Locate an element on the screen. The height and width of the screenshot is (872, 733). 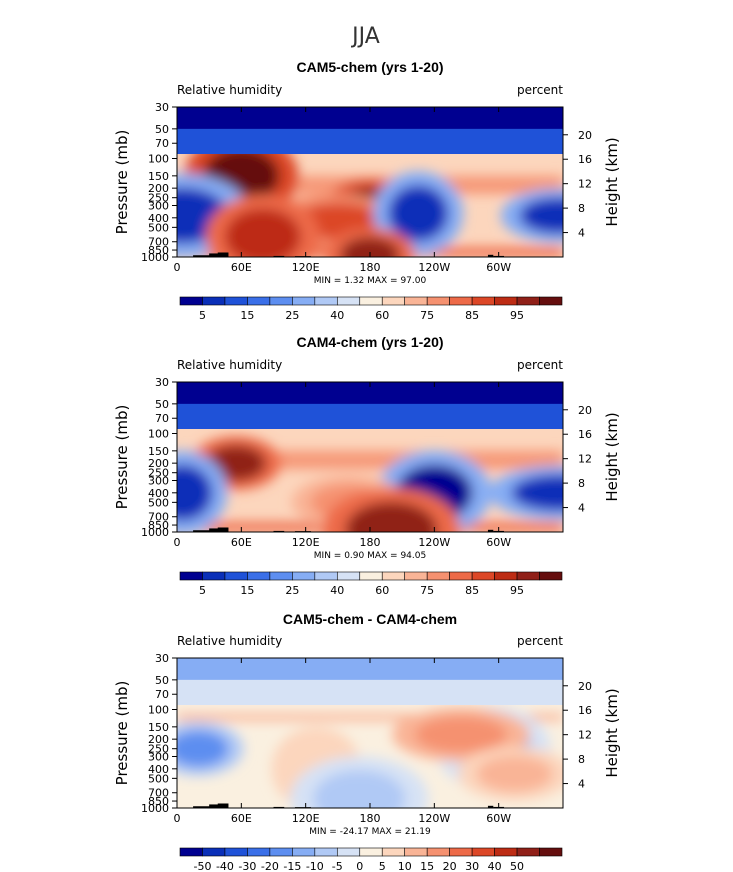
height-tick-label: 20 is located at coordinates (585, 135).